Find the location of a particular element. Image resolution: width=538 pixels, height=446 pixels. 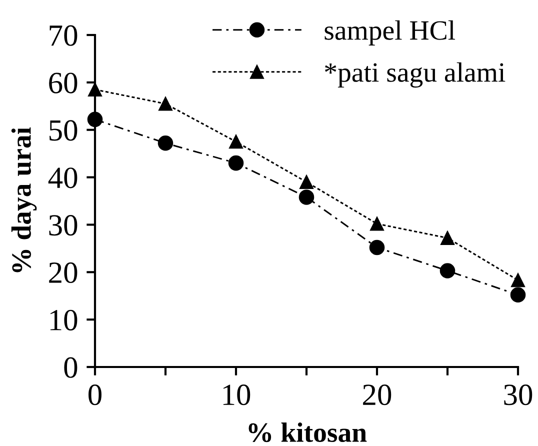

legend-label: *pati sagu alami is located at coordinates (415, 75).